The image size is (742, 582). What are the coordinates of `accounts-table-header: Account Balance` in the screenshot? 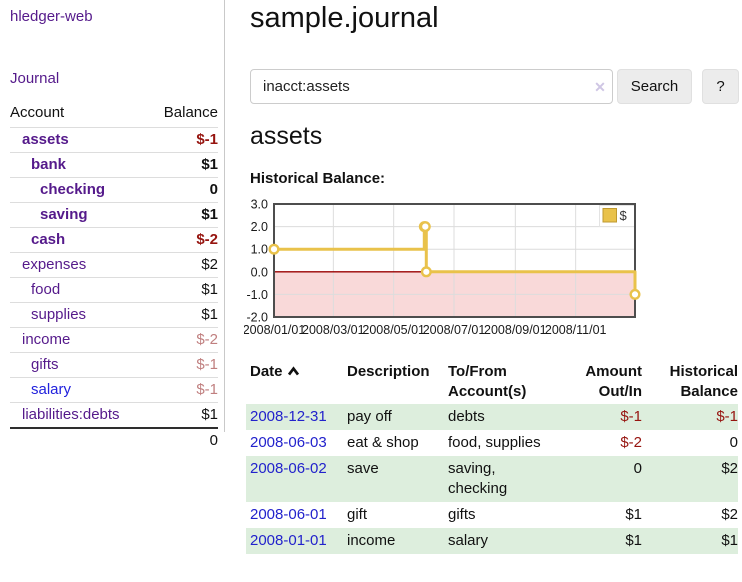 It's located at (114, 114).